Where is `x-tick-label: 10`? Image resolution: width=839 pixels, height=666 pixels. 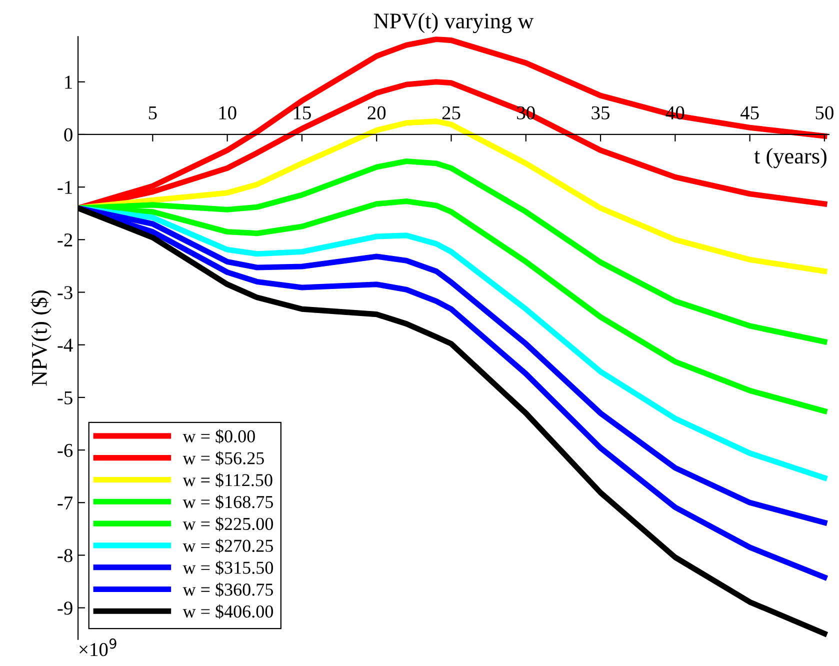 x-tick-label: 10 is located at coordinates (227, 113).